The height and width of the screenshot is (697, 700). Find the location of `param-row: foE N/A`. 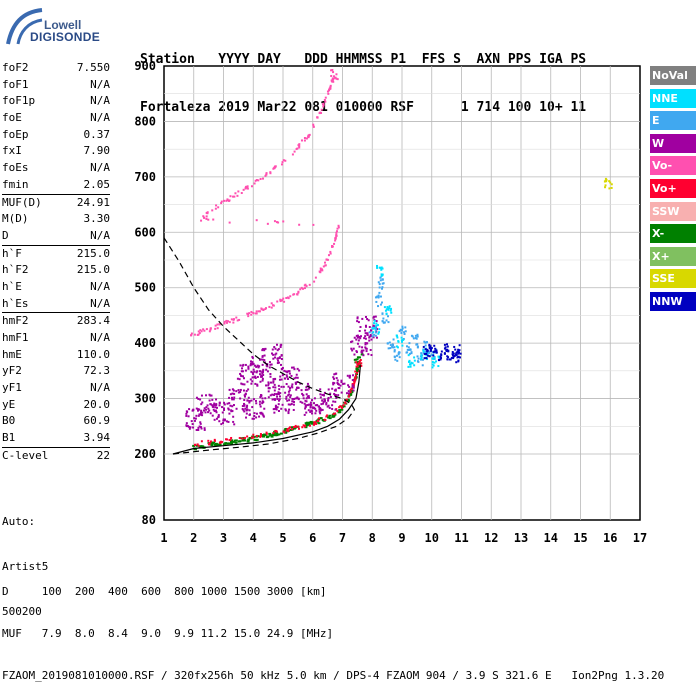

param-row: foE N/A is located at coordinates (56, 118).